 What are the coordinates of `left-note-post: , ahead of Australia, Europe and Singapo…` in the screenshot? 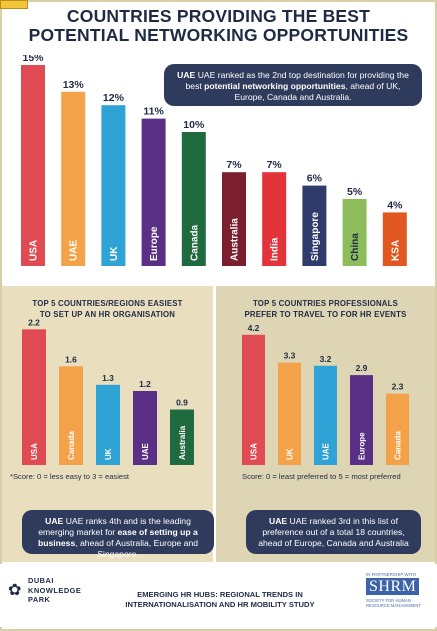 It's located at (137, 548).